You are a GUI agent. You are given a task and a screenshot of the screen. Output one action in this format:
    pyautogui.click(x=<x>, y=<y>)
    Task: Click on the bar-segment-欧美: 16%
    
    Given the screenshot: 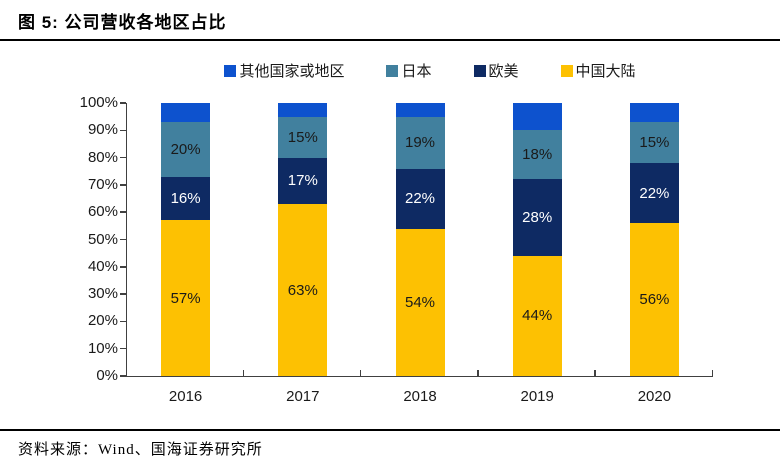 What is the action you would take?
    pyautogui.click(x=186, y=198)
    